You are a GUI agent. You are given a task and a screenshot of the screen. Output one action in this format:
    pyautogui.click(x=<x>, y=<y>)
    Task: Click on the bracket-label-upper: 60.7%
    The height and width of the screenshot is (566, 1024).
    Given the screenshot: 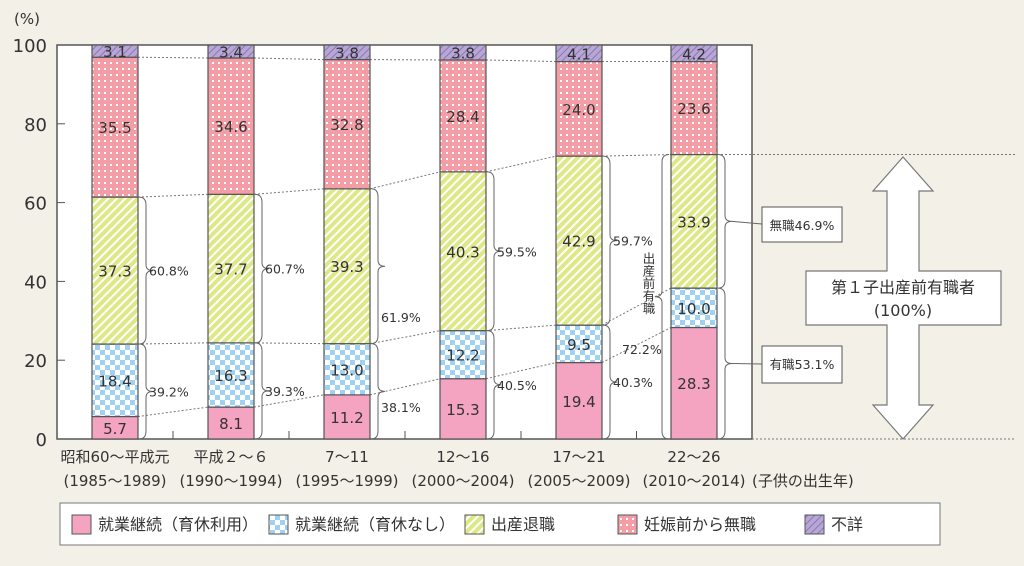 What is the action you would take?
    pyautogui.click(x=285, y=269)
    